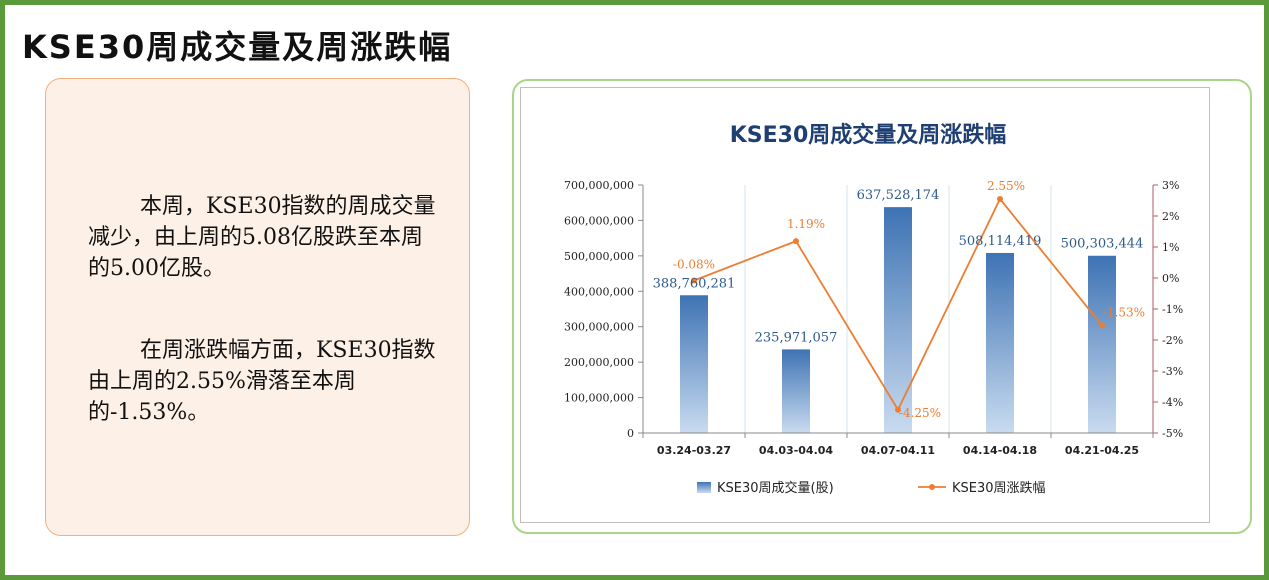  I want to click on legend-change-label: KSE30周涨跌幅, so click(999, 488).